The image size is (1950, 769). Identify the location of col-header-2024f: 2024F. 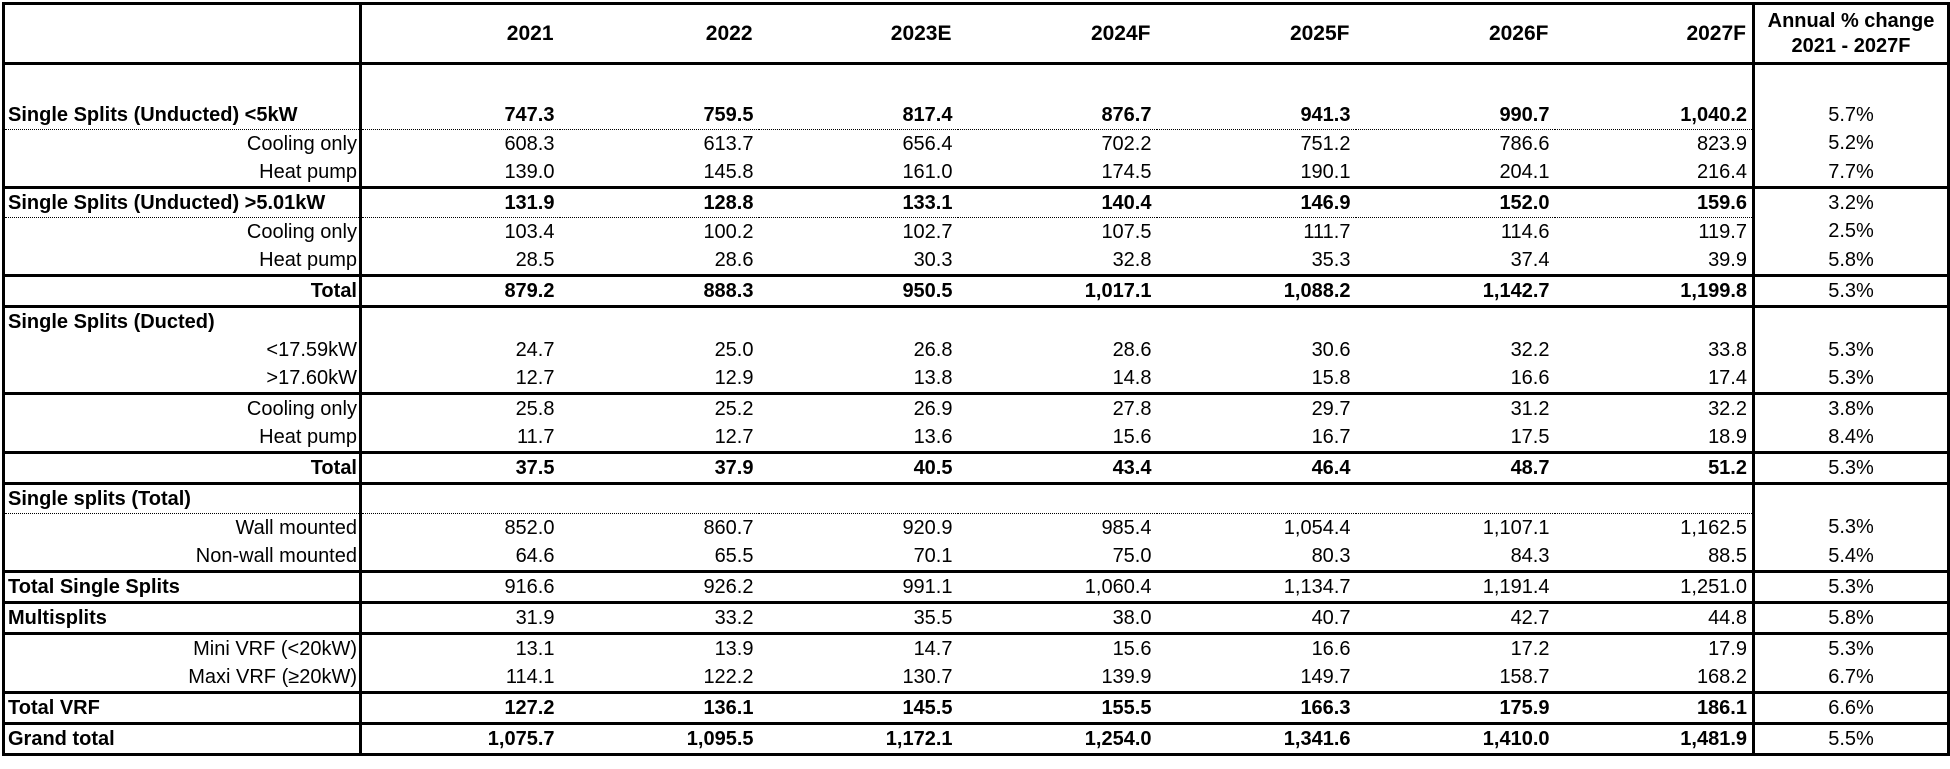
(1057, 34).